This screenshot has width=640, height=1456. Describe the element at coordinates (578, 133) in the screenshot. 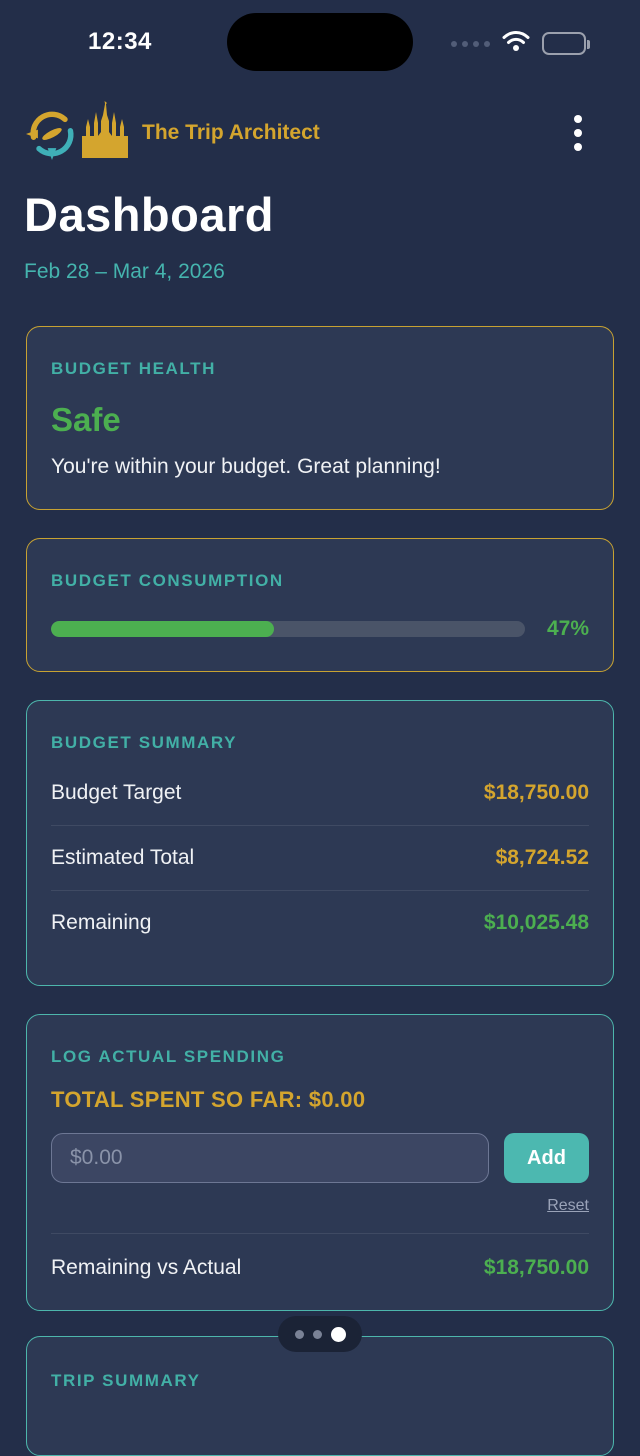

I see `menu-kebab-icon` at that location.